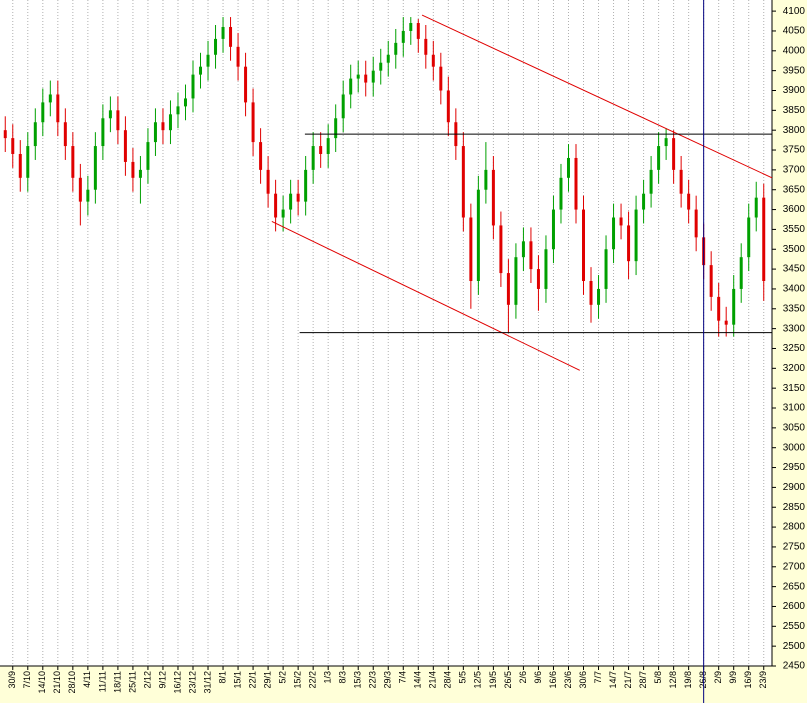 The image size is (807, 703). I want to click on x-tick-label: 30/6, so click(583, 680).